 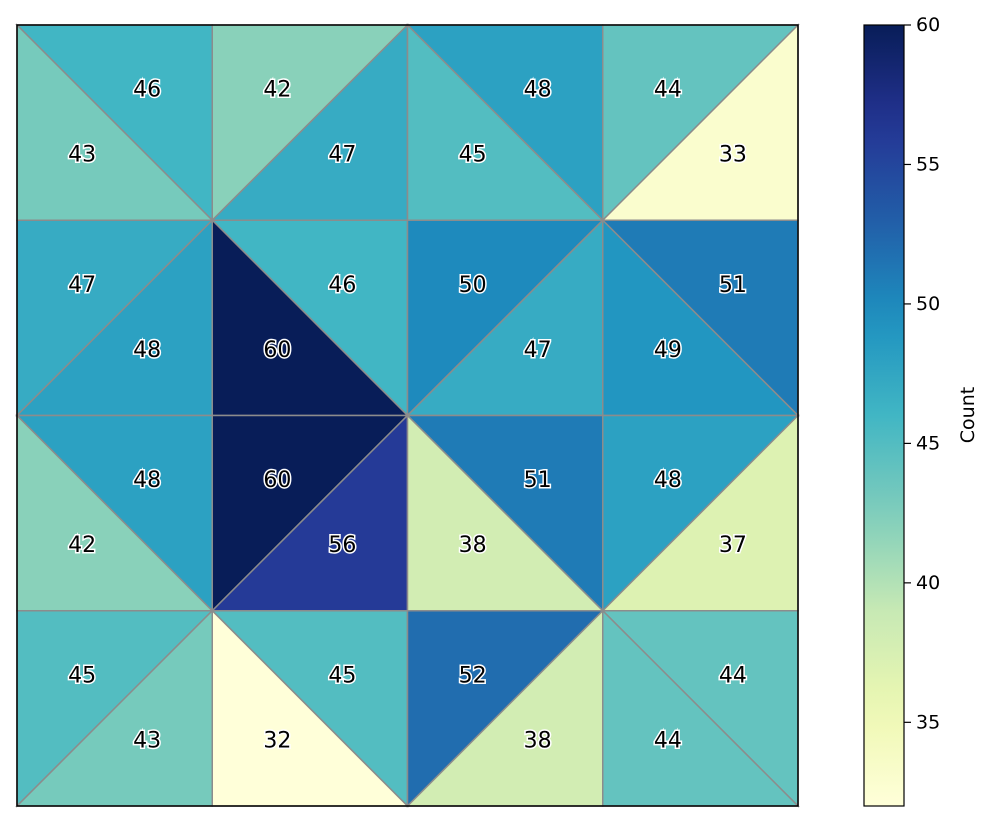 What do you see at coordinates (82, 675) in the screenshot?
I see `cell-r3c0-upper-left-label: 45` at bounding box center [82, 675].